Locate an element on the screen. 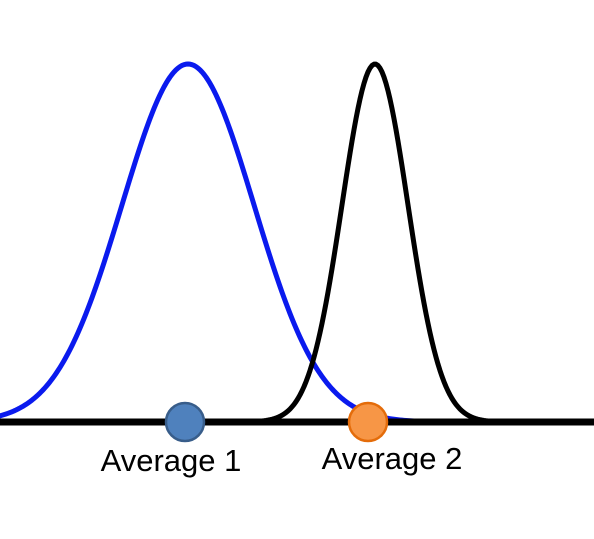 Image resolution: width=594 pixels, height=539 pixels. average-1-label: Average 1 is located at coordinates (171, 460).